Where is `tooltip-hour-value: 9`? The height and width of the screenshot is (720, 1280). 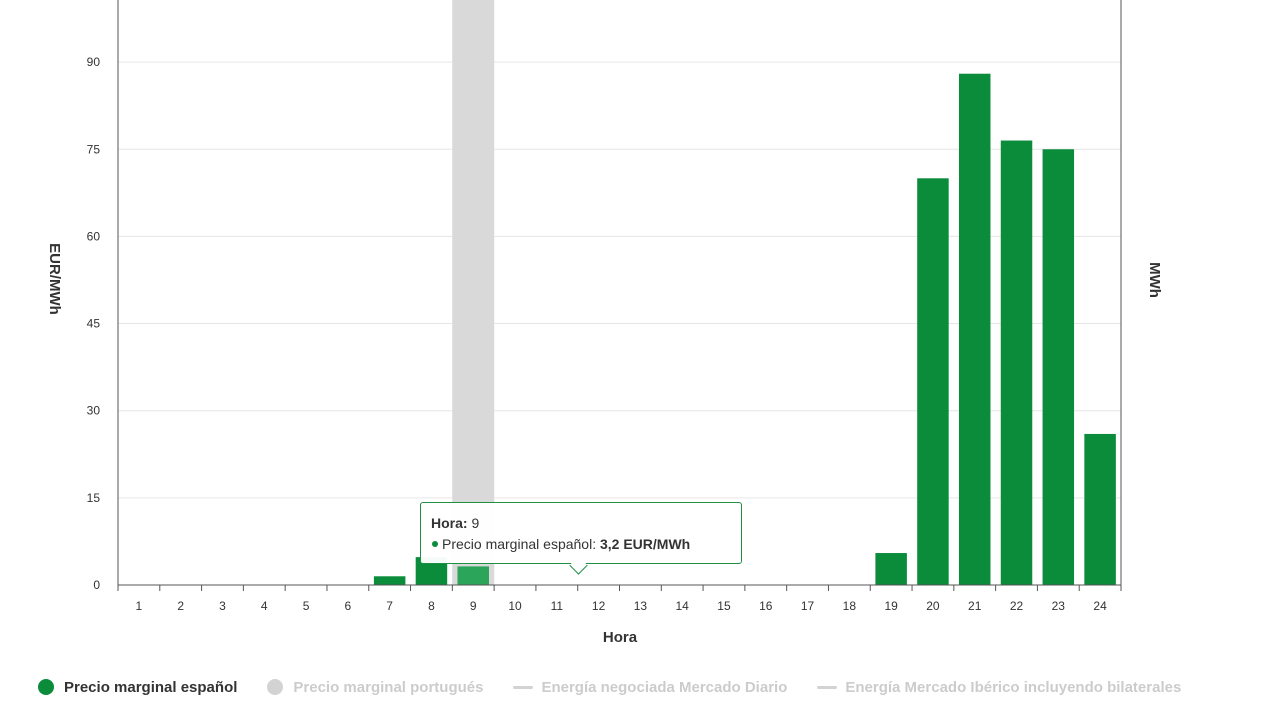
tooltip-hour-value: 9 is located at coordinates (475, 523).